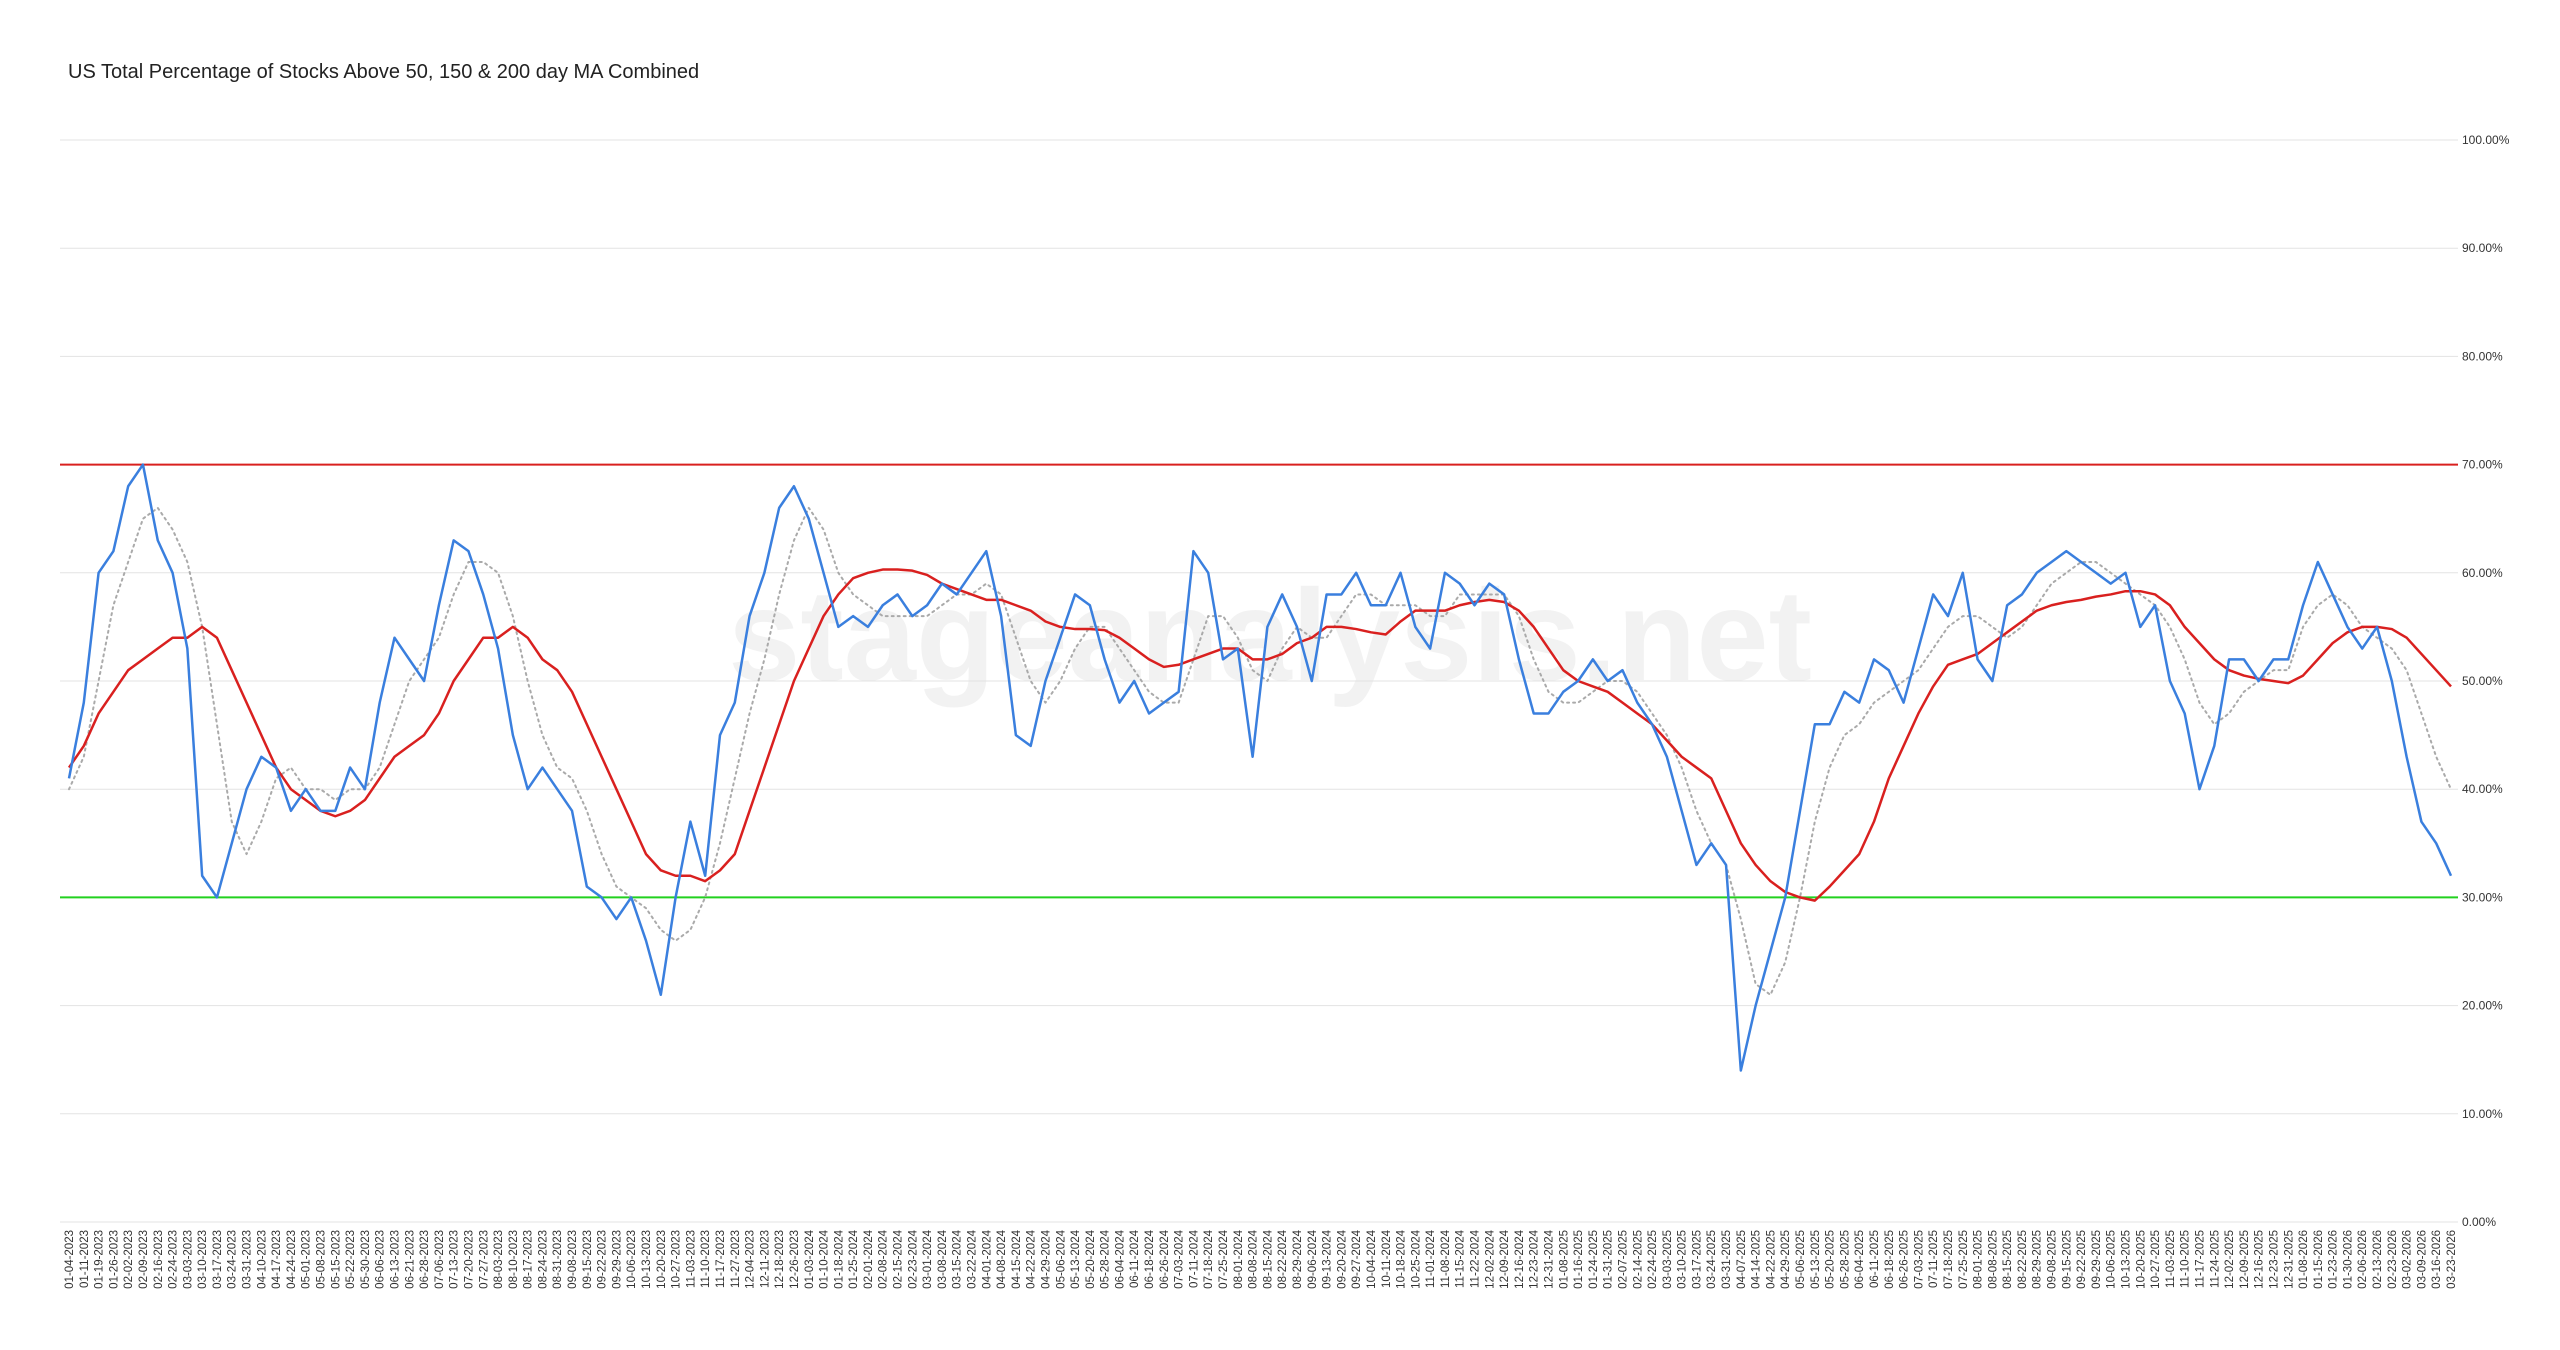  What do you see at coordinates (2482, 248) in the screenshot?
I see `y-tick-label: 90.00%` at bounding box center [2482, 248].